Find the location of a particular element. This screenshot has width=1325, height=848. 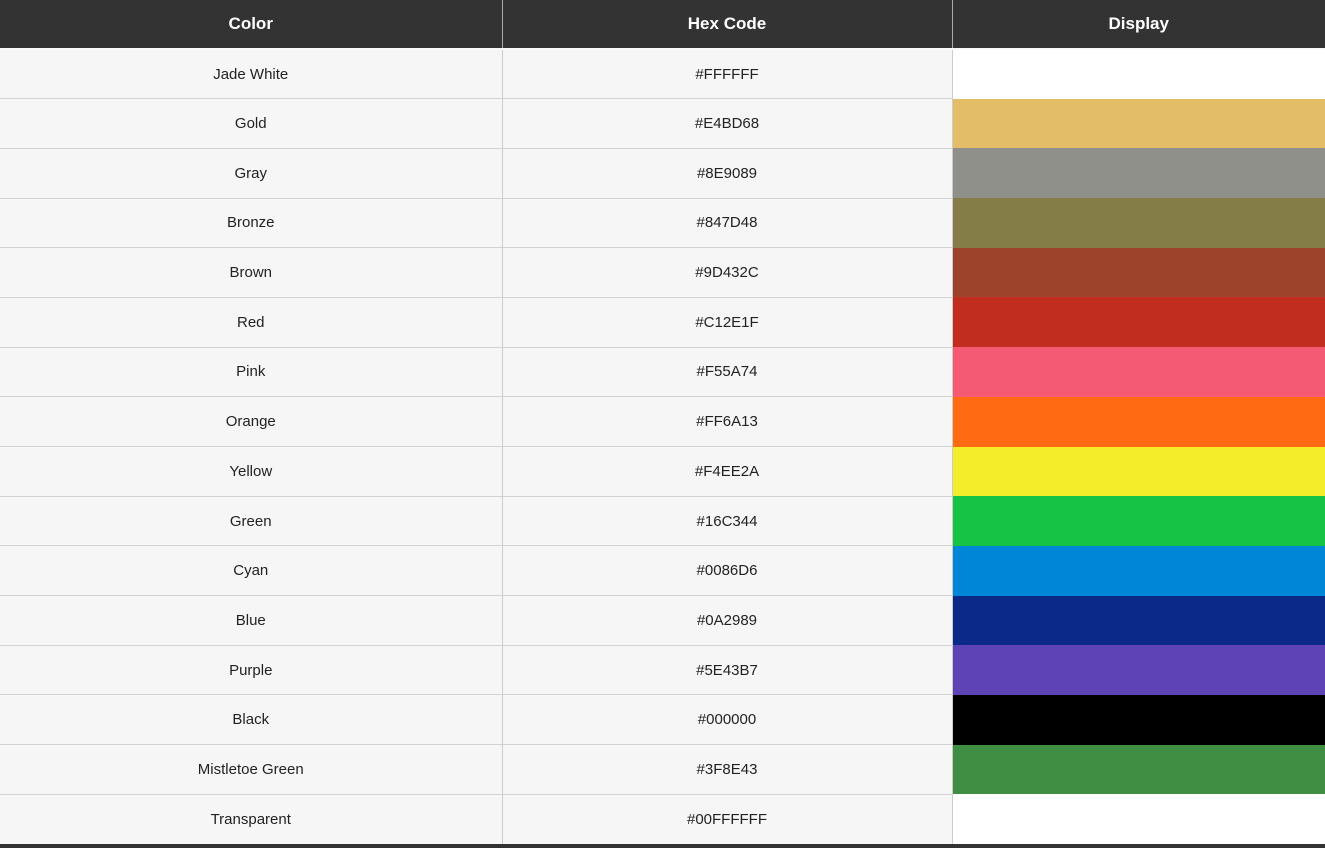

color-name-cell: Bronze is located at coordinates (251, 222).